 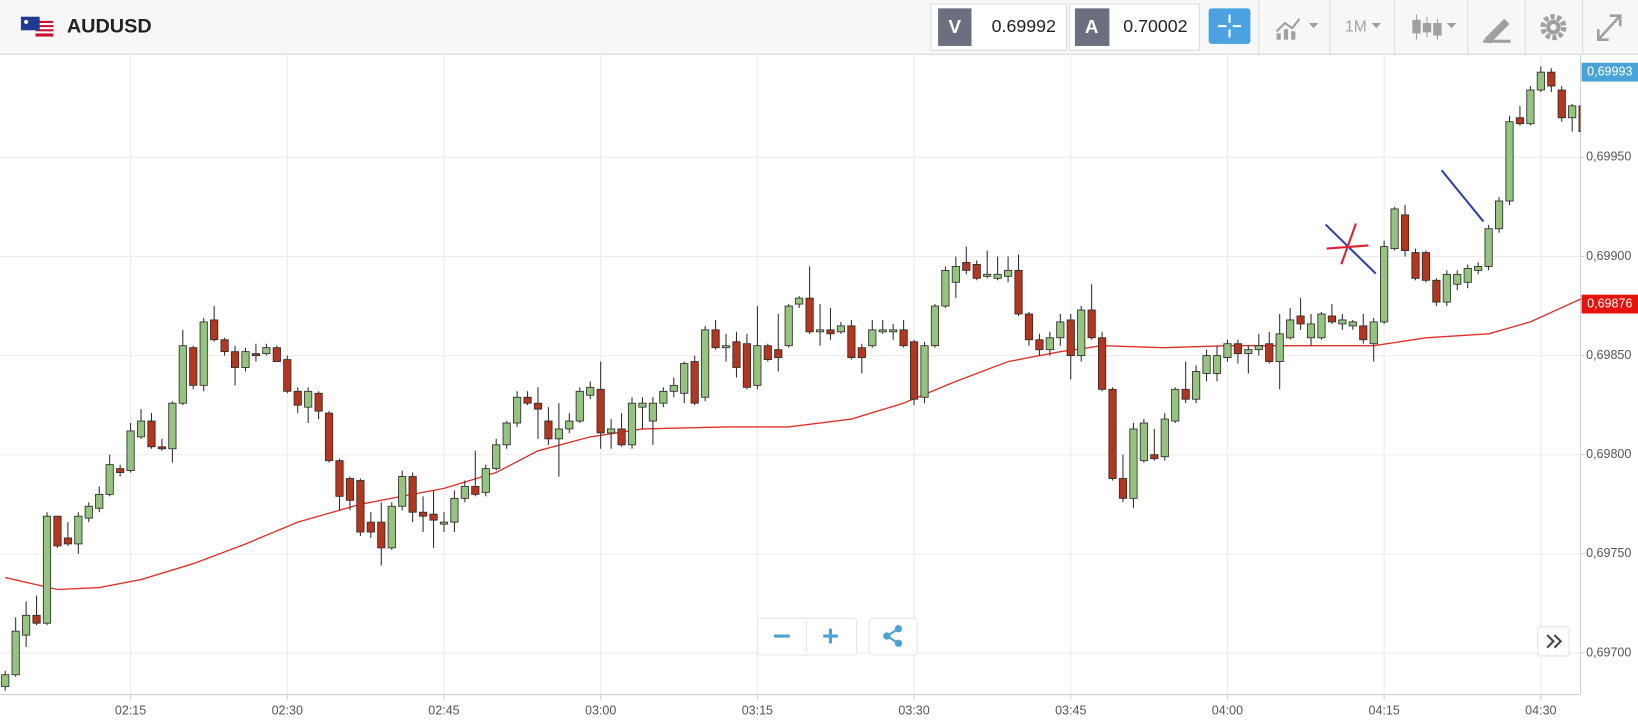 What do you see at coordinates (1608, 553) in the screenshot?
I see `y-tick-label: 0,69750` at bounding box center [1608, 553].